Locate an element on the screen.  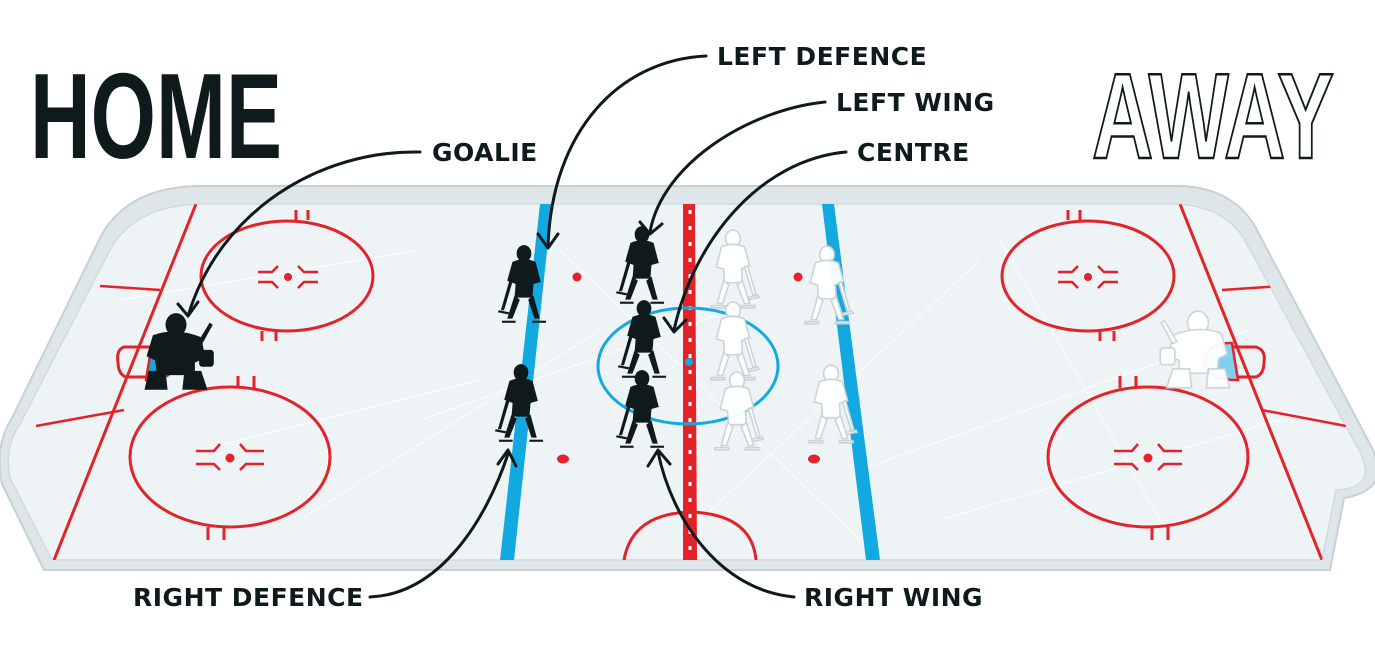
away-team-title: AWAY is located at coordinates (1213, 116).